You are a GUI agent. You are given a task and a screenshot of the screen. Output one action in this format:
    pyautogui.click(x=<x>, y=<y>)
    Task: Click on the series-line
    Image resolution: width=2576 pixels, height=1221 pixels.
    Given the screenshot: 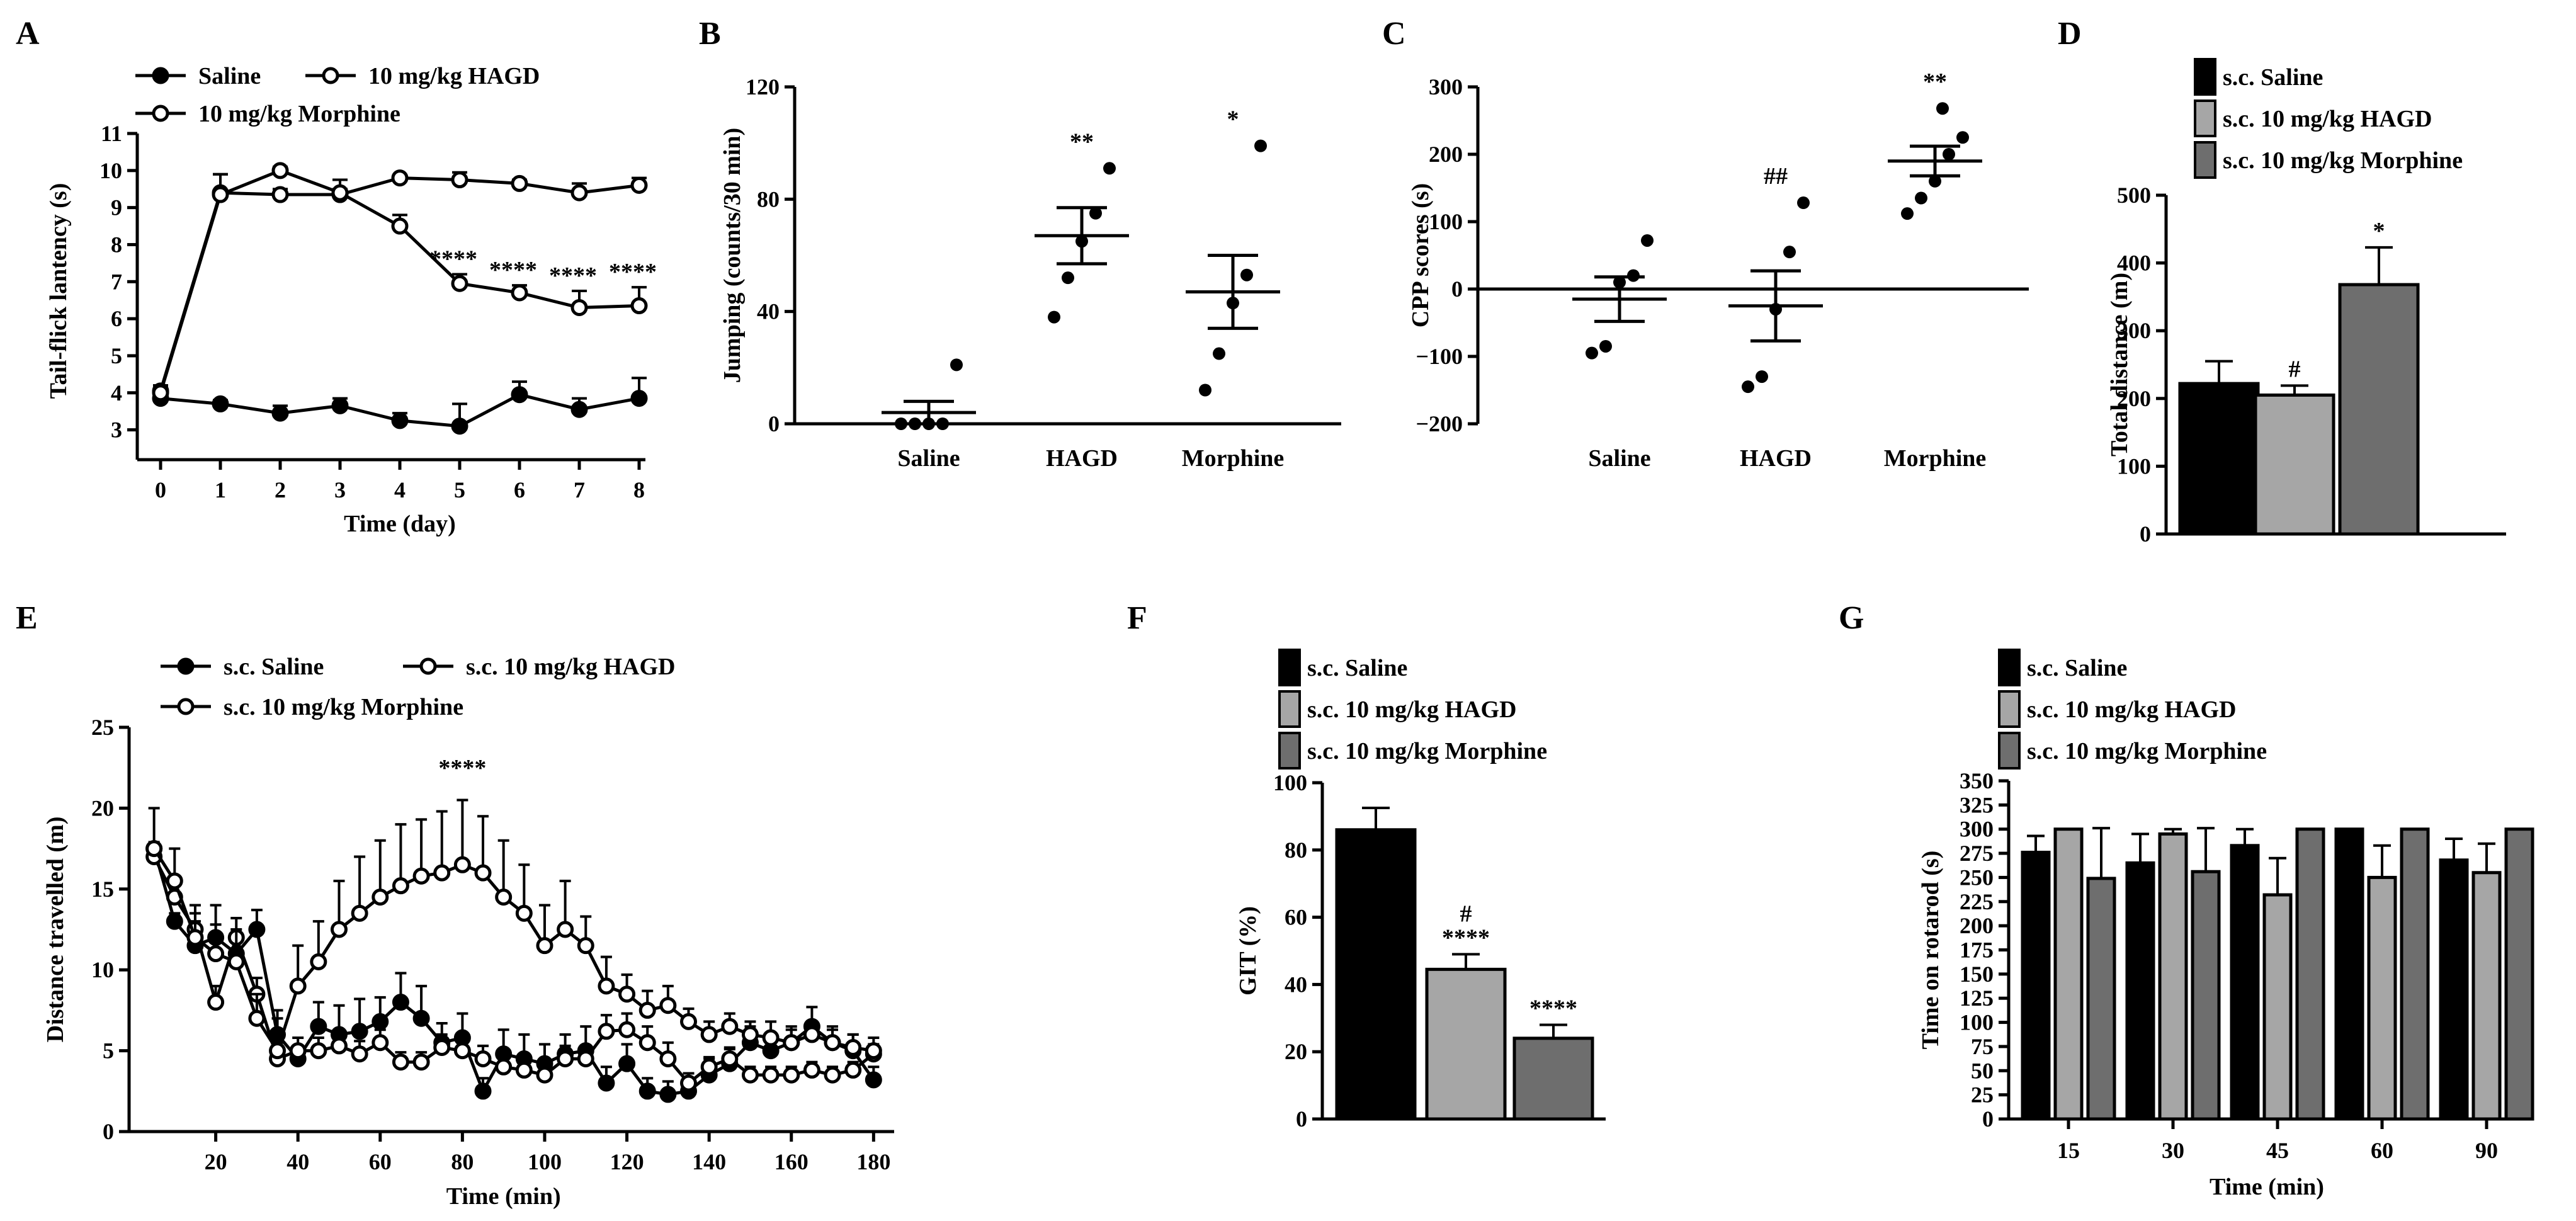 What is the action you would take?
    pyautogui.click(x=513, y=972)
    